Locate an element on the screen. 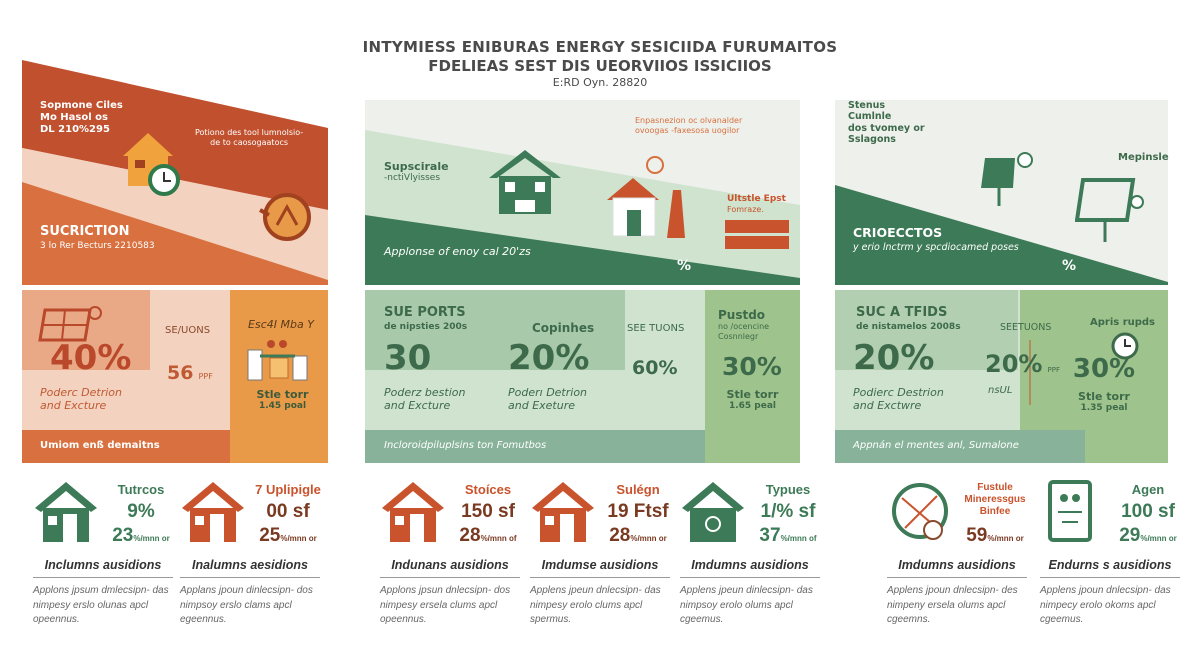 The height and width of the screenshot is (654, 1200). text: and Exctwre is located at coordinates (887, 406).